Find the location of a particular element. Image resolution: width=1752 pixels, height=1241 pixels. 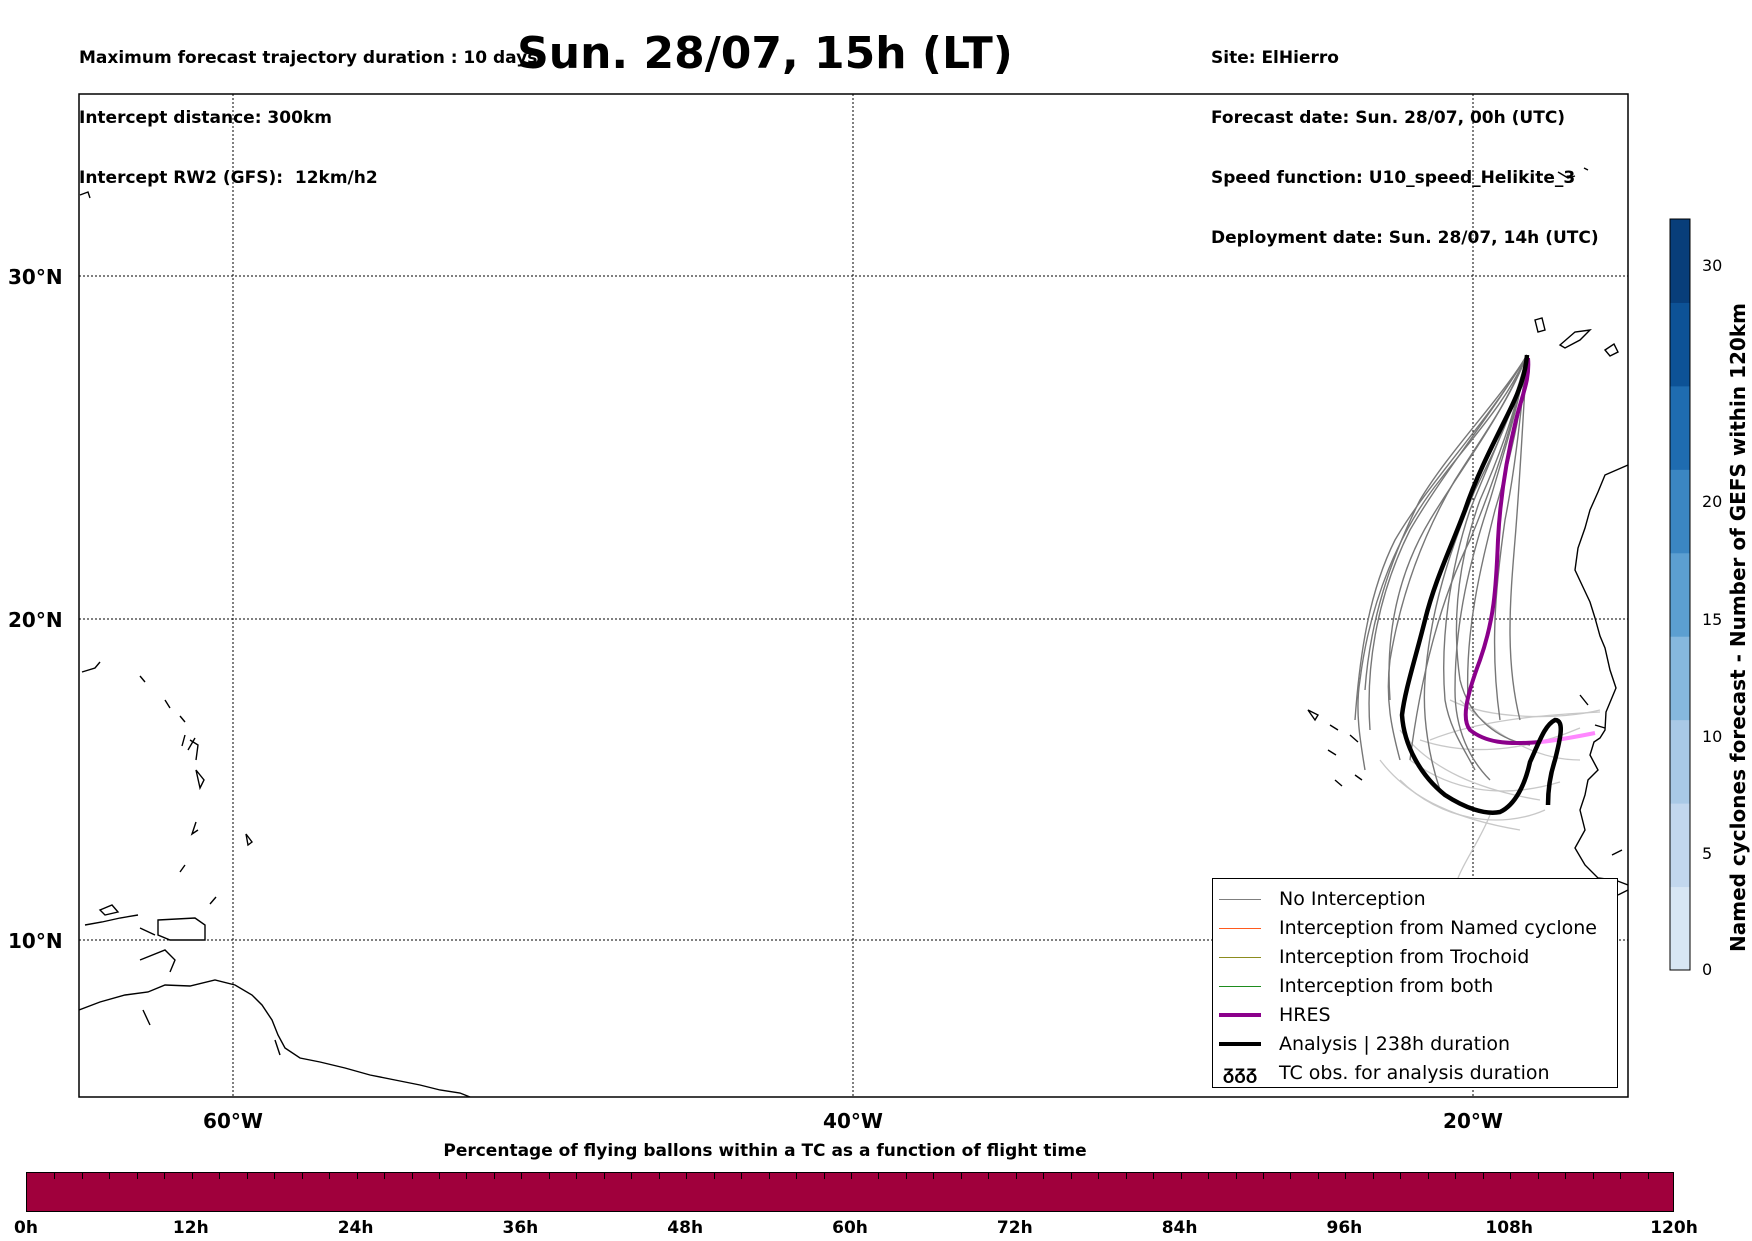

trajectory-analysis is located at coordinates (1481, 584).